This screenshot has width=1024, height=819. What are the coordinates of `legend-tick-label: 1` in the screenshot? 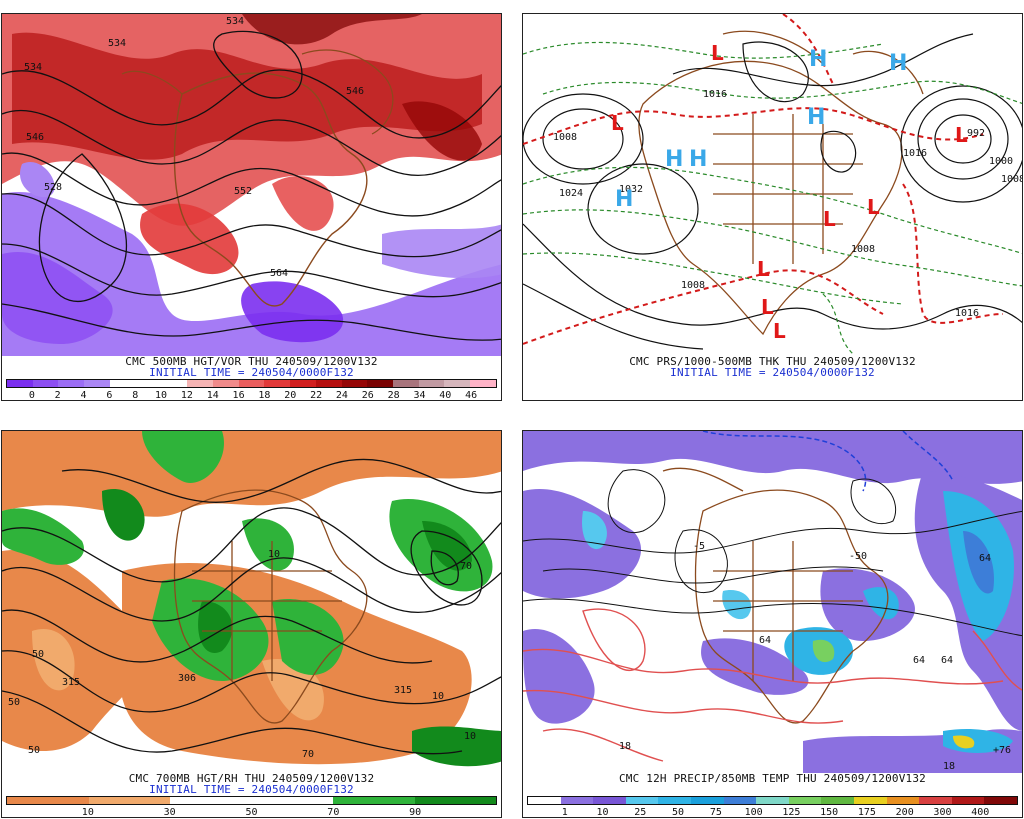 It's located at (564, 812).